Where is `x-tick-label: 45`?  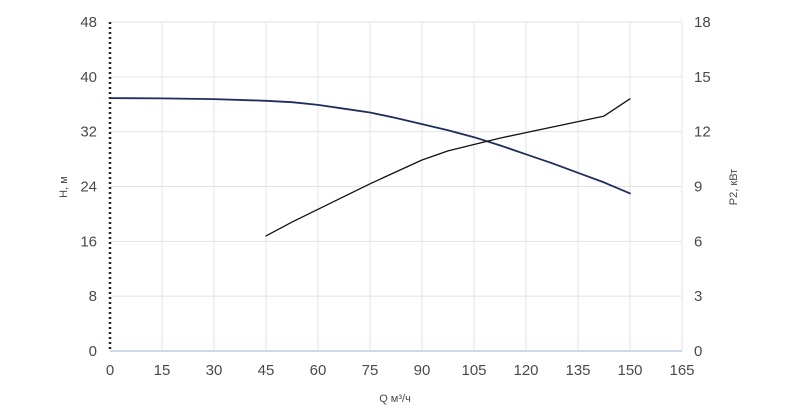
x-tick-label: 45 is located at coordinates (266, 370).